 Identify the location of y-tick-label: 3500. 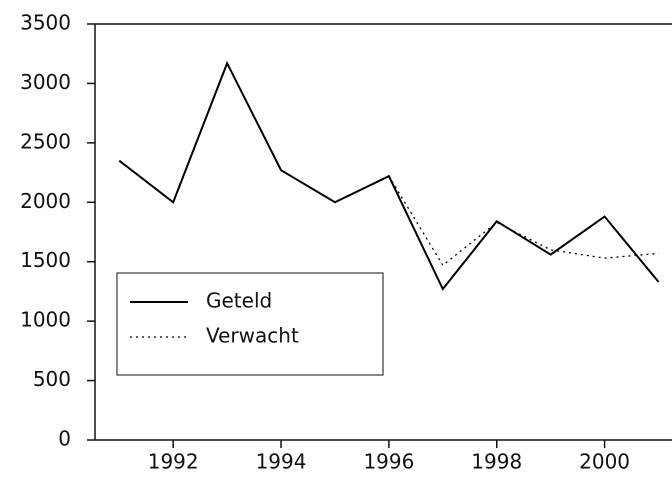
(45, 23).